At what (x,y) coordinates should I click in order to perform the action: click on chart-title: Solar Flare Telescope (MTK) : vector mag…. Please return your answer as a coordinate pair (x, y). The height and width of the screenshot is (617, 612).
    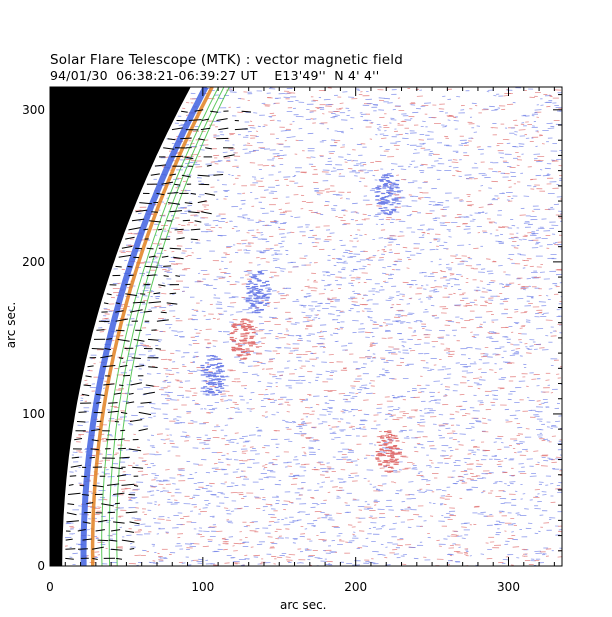
    Looking at the image, I should click on (226, 60).